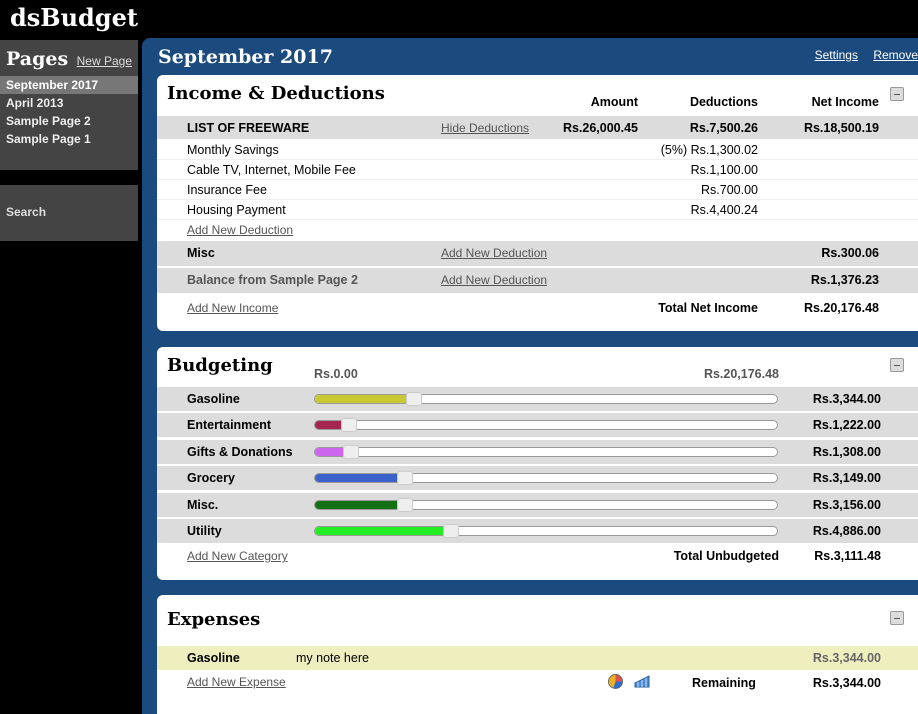  Describe the element at coordinates (723, 102) in the screenshot. I see `deductions-header: Deductions` at that location.